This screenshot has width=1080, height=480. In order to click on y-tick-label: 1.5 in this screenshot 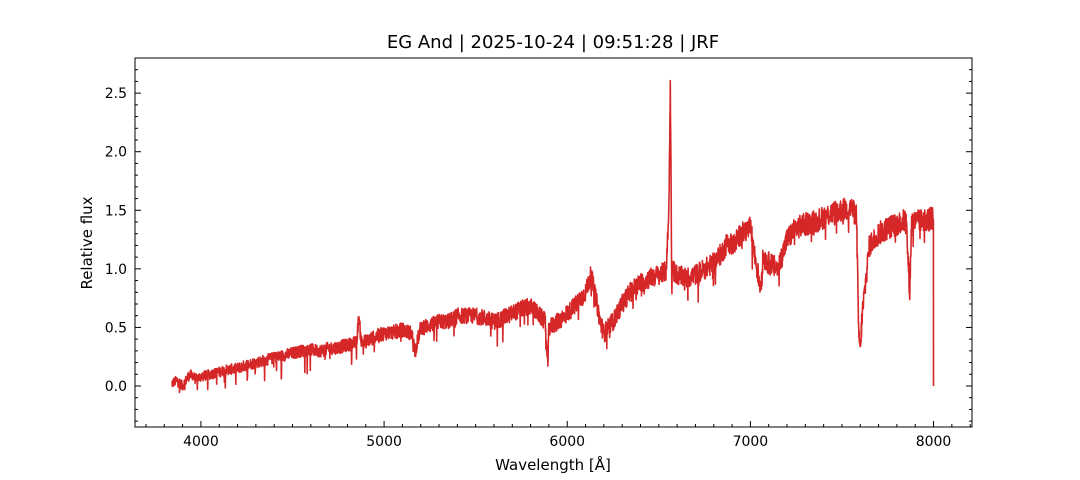, I will do `click(116, 211)`.